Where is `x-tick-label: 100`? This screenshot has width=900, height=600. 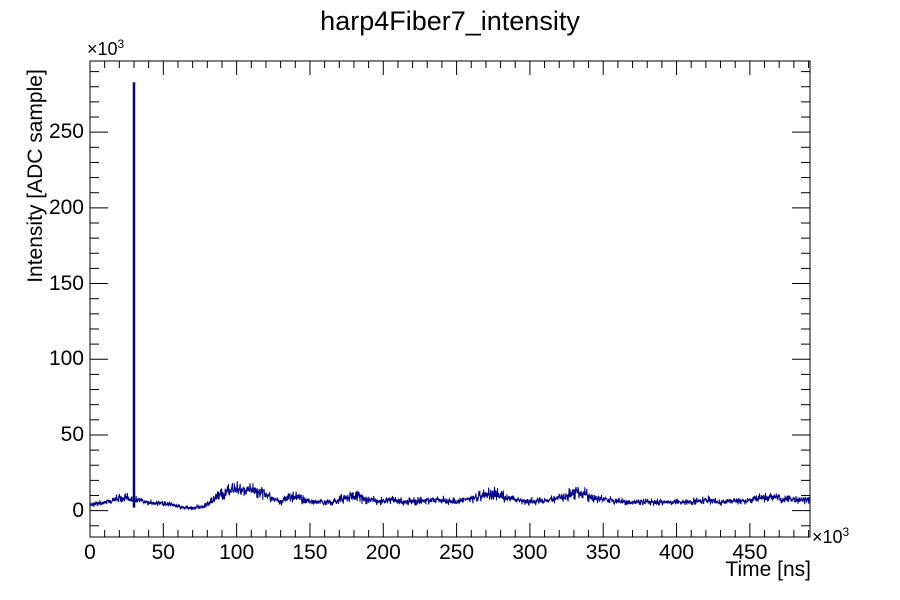 x-tick-label: 100 is located at coordinates (237, 552).